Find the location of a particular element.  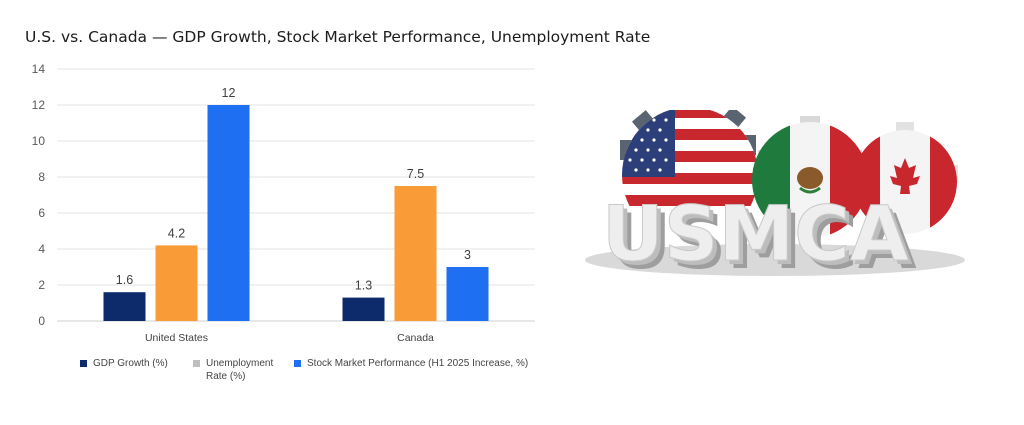

x-tick-label: United States is located at coordinates (176, 338).